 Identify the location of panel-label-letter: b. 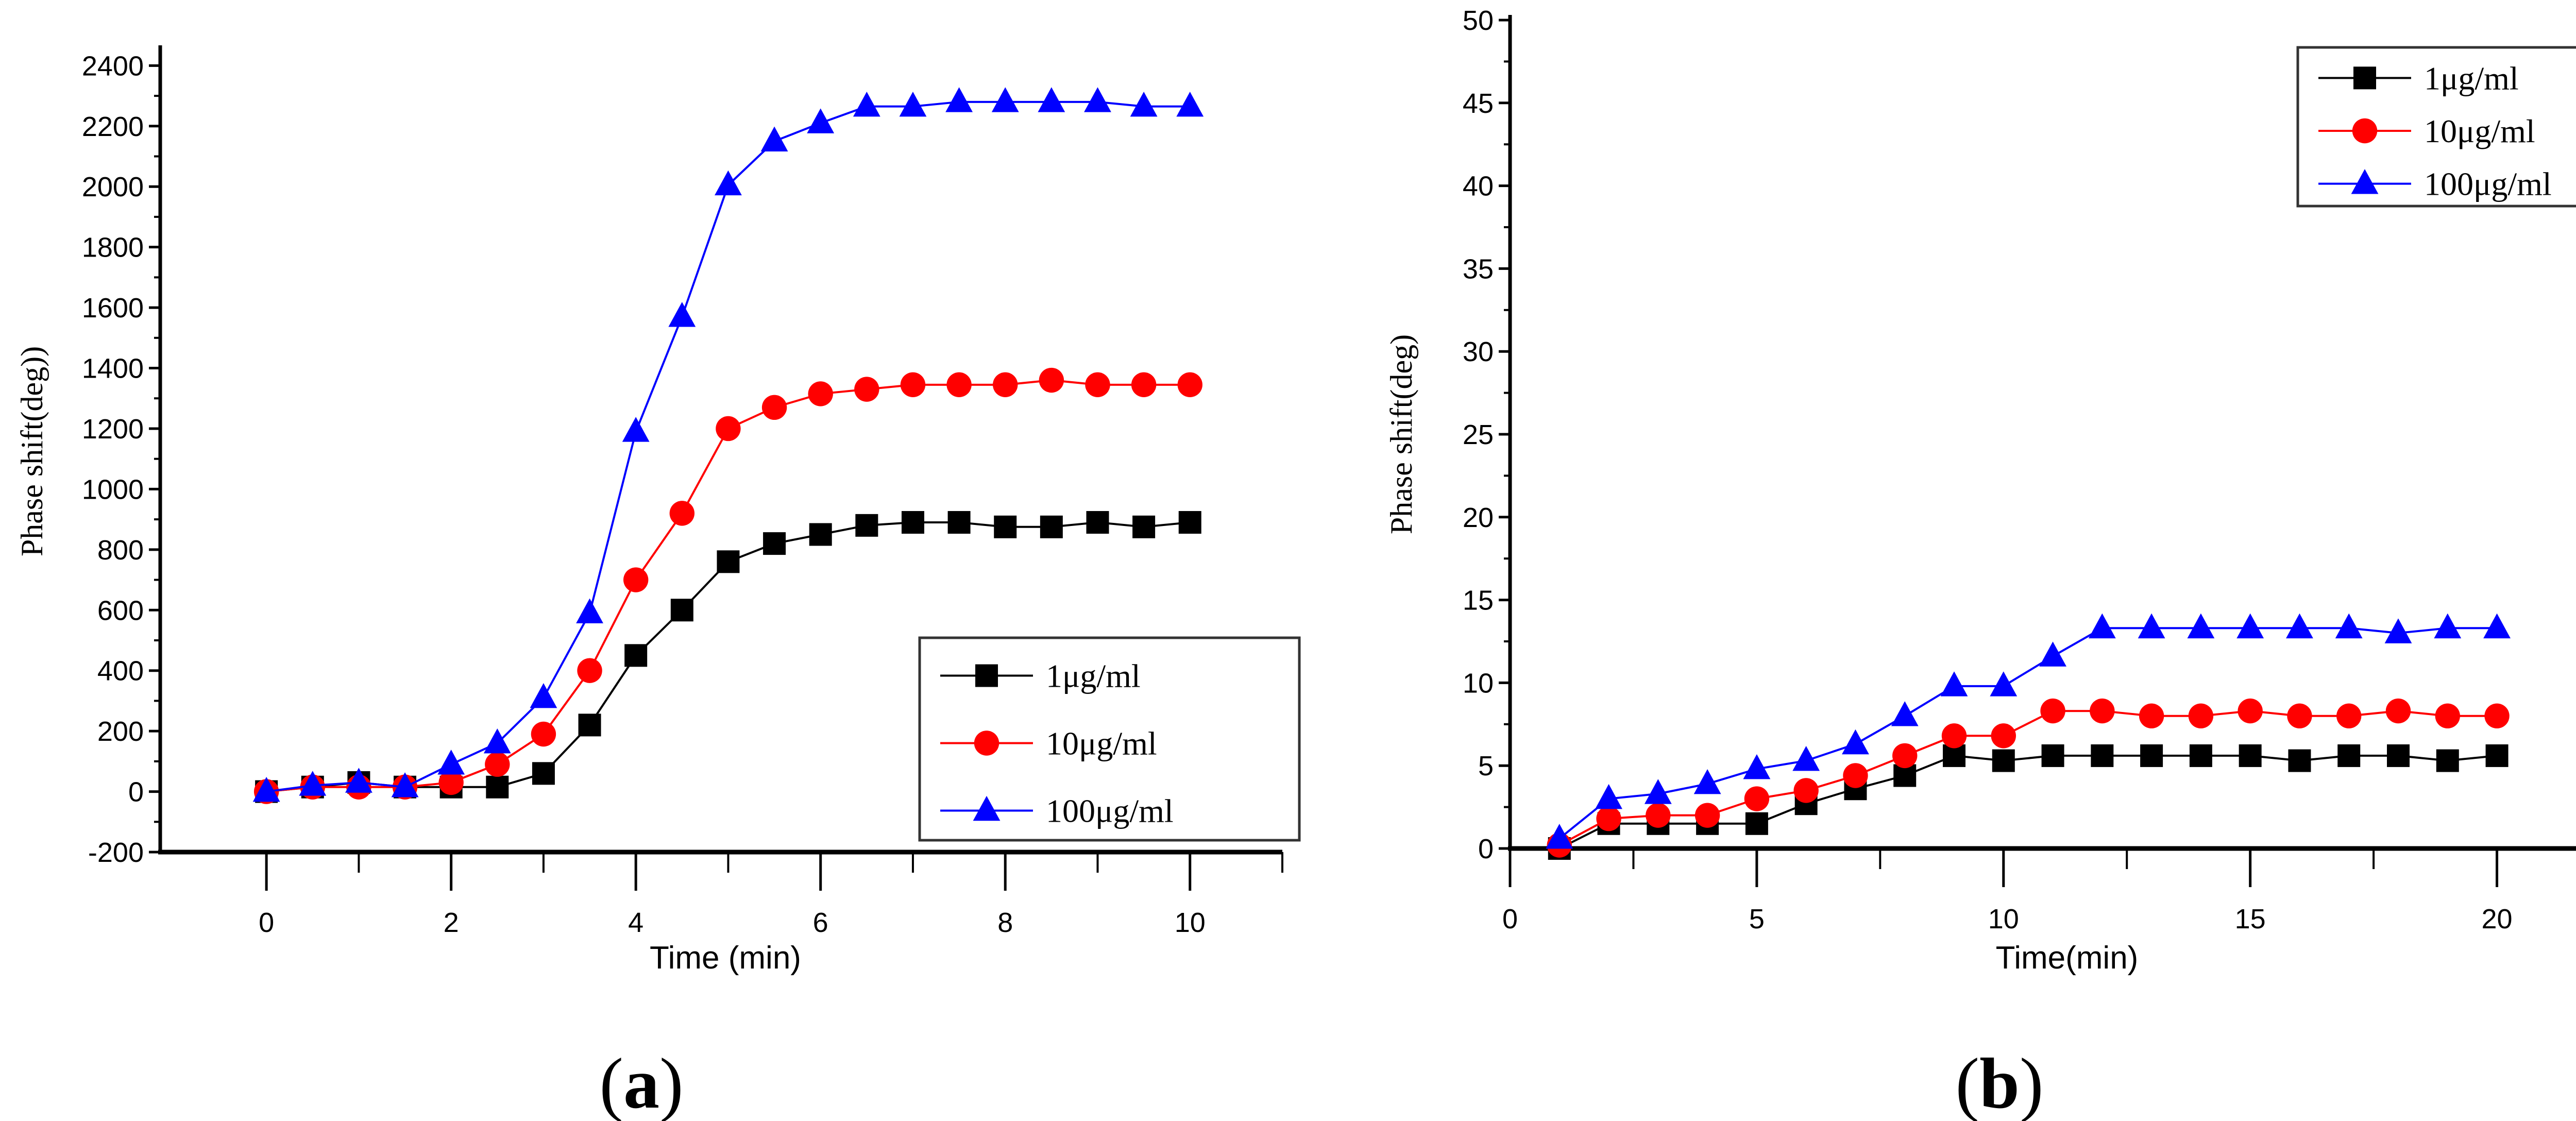
(1999, 1082).